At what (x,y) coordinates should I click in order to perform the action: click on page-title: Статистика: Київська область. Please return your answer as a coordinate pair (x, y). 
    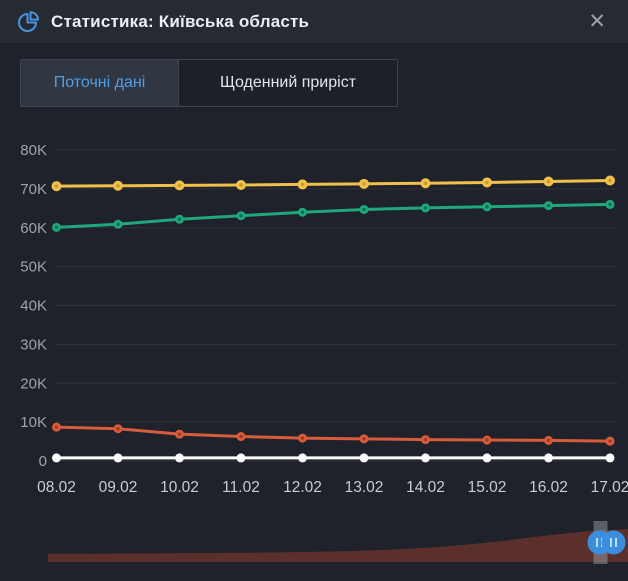
    Looking at the image, I should click on (180, 21).